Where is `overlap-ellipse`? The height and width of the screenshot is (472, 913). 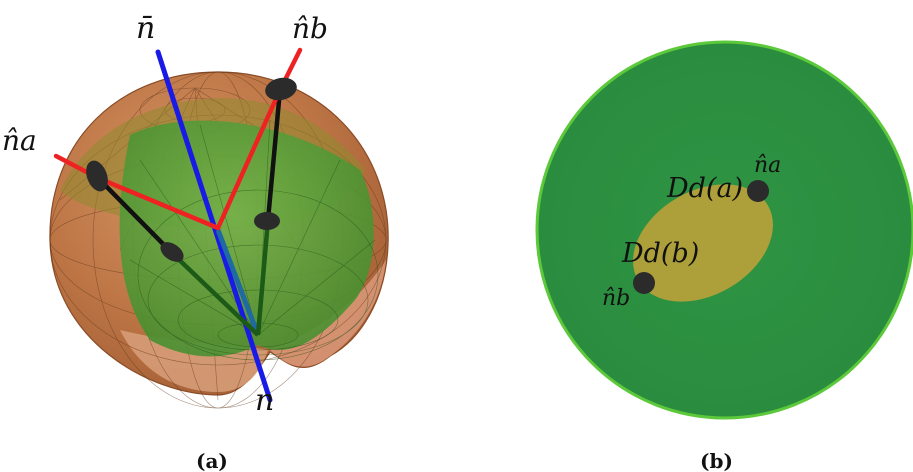
overlap-ellipse is located at coordinates (703, 243).